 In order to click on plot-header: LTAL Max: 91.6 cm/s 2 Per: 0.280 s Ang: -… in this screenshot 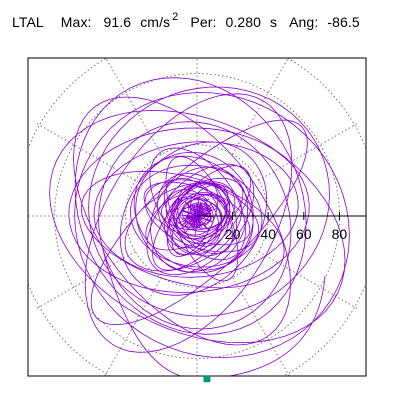, I will do `click(186, 21)`.